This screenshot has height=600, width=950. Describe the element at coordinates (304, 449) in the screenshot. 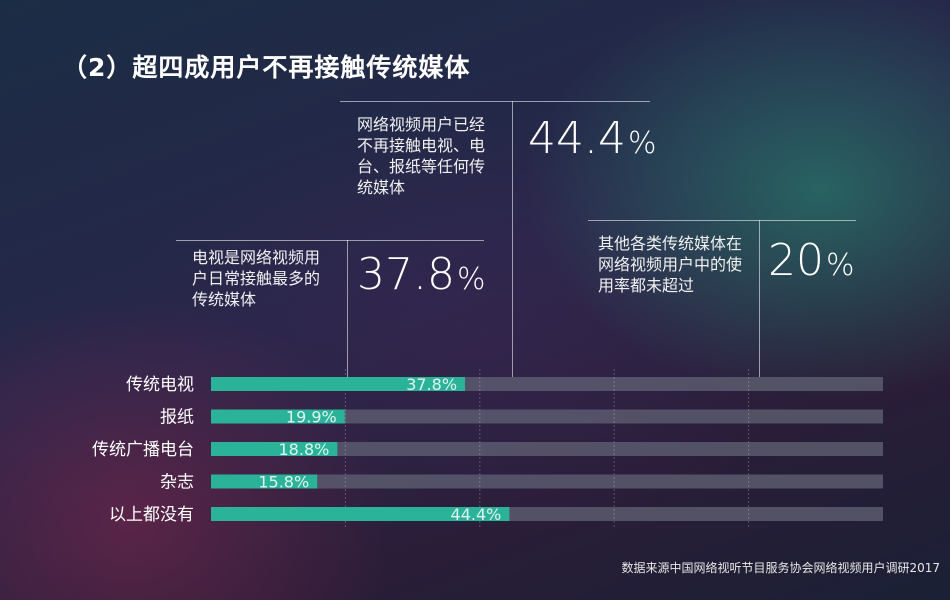

I see `data-label: 18.8%` at that location.